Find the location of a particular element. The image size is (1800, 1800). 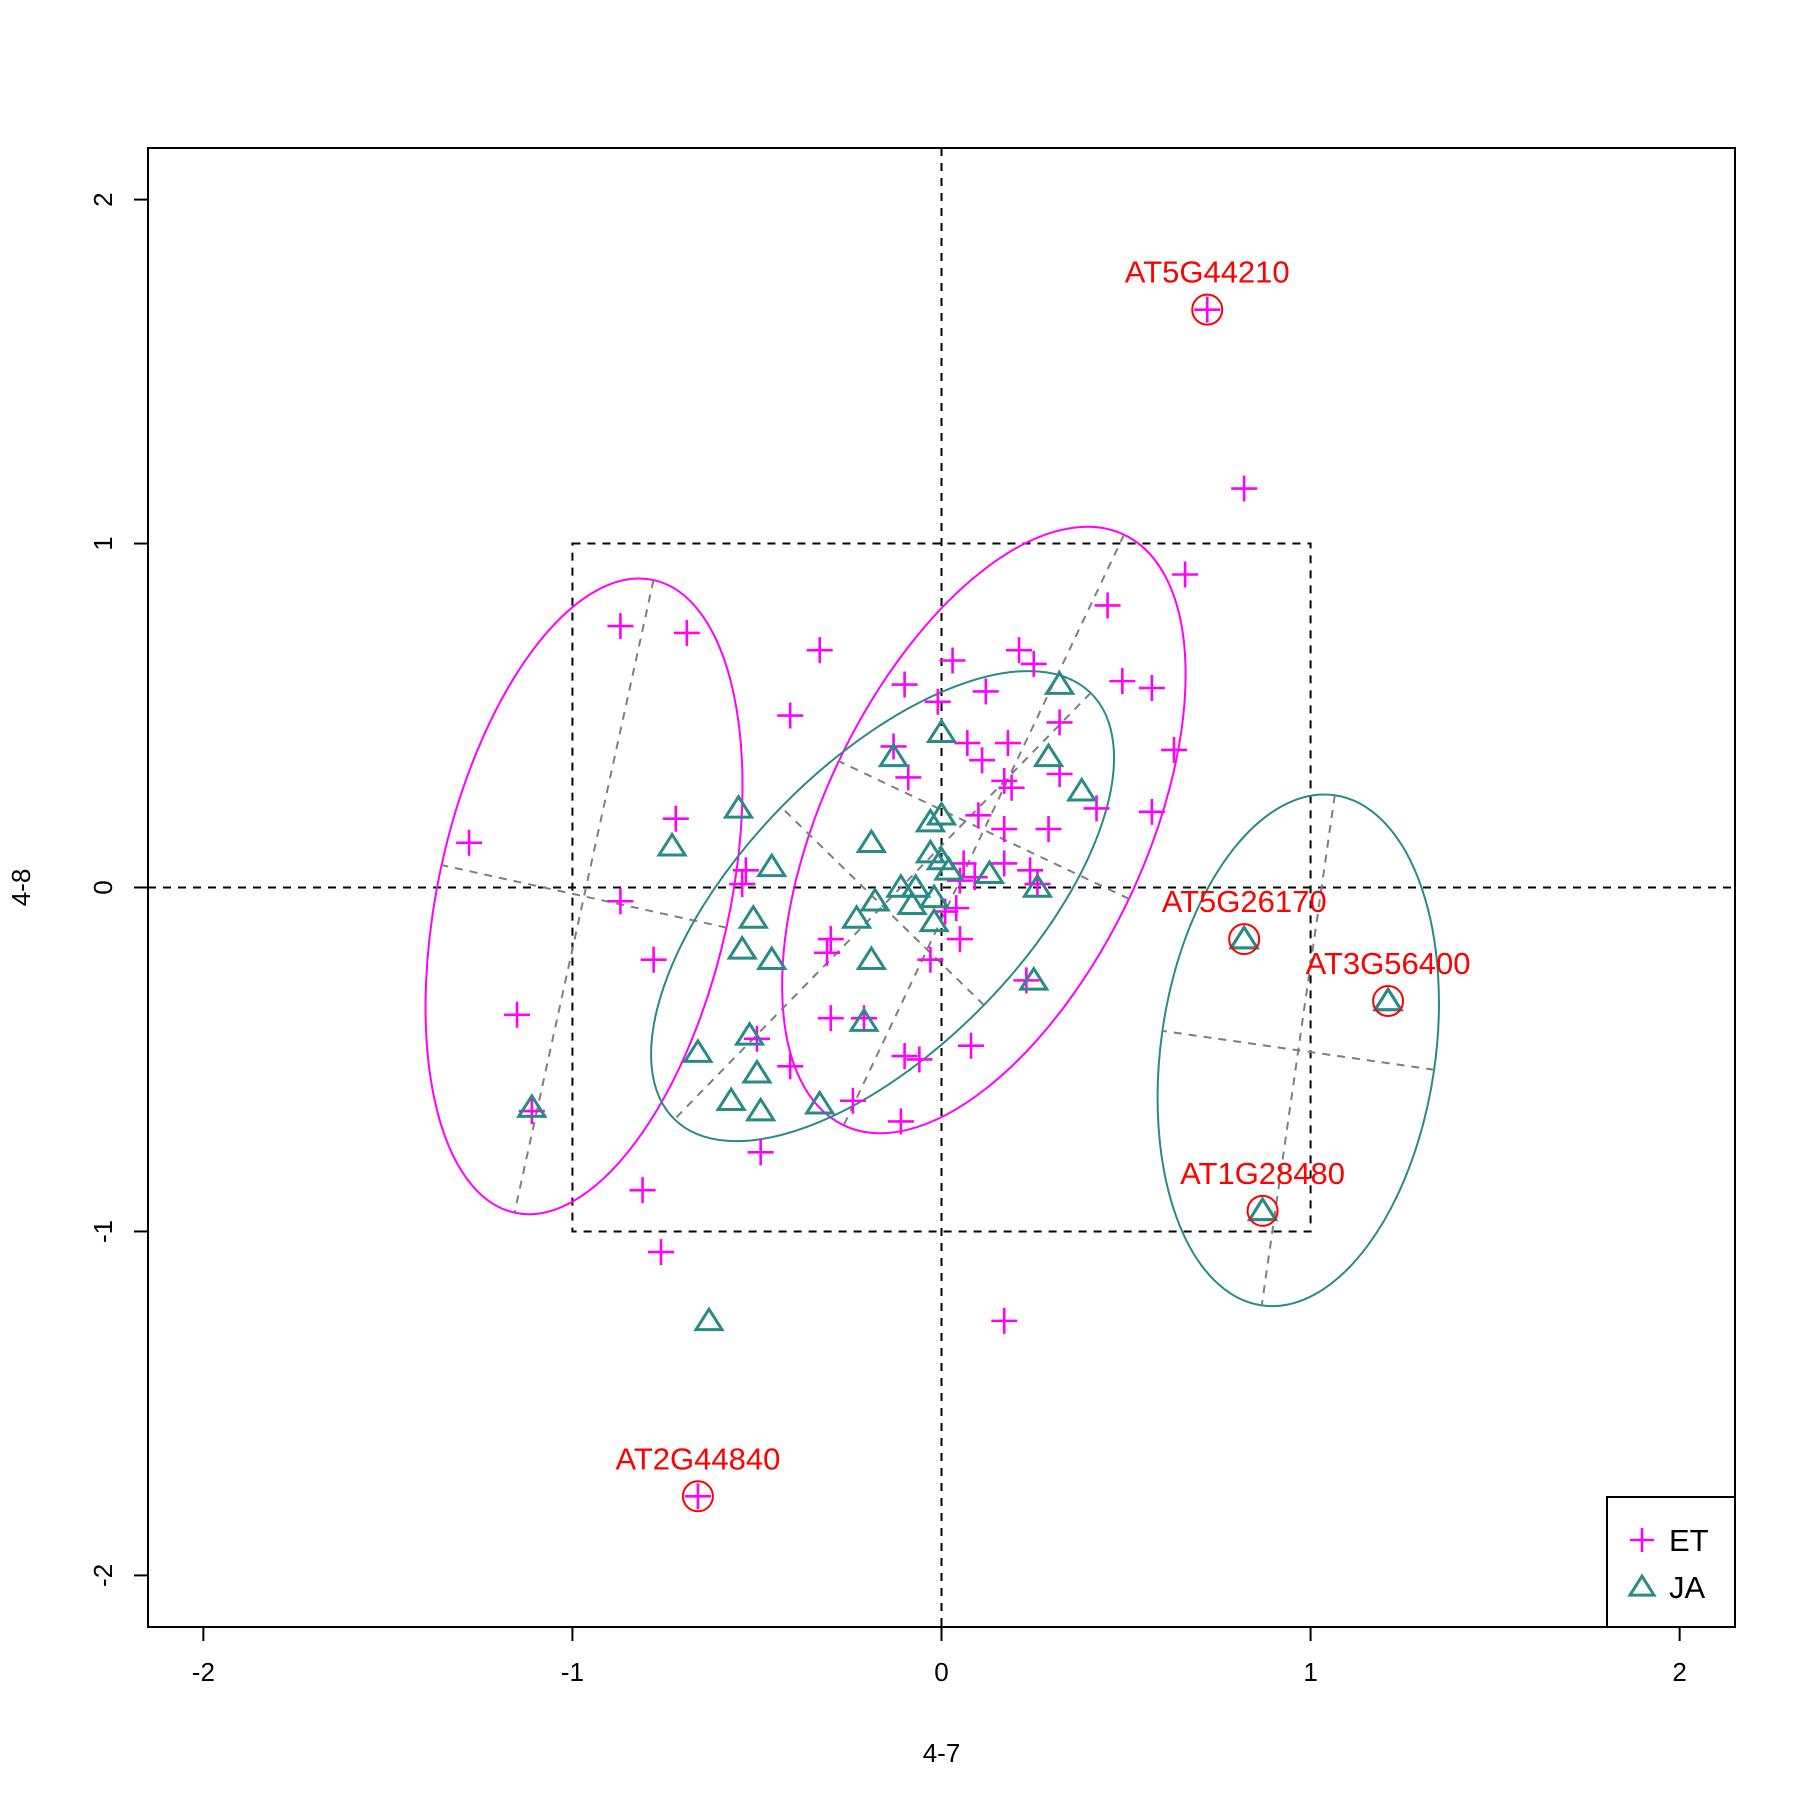

gene-label-at1g28480: AT1G28480 is located at coordinates (1262, 1173).